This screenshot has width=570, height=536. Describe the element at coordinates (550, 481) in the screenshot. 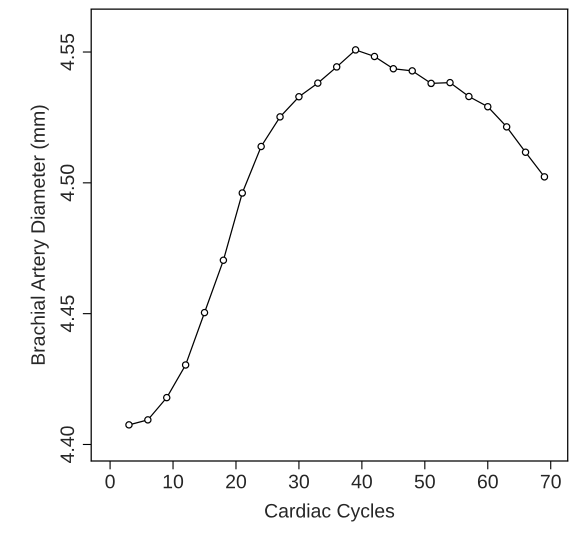

I see `x-tick-label: 70` at that location.